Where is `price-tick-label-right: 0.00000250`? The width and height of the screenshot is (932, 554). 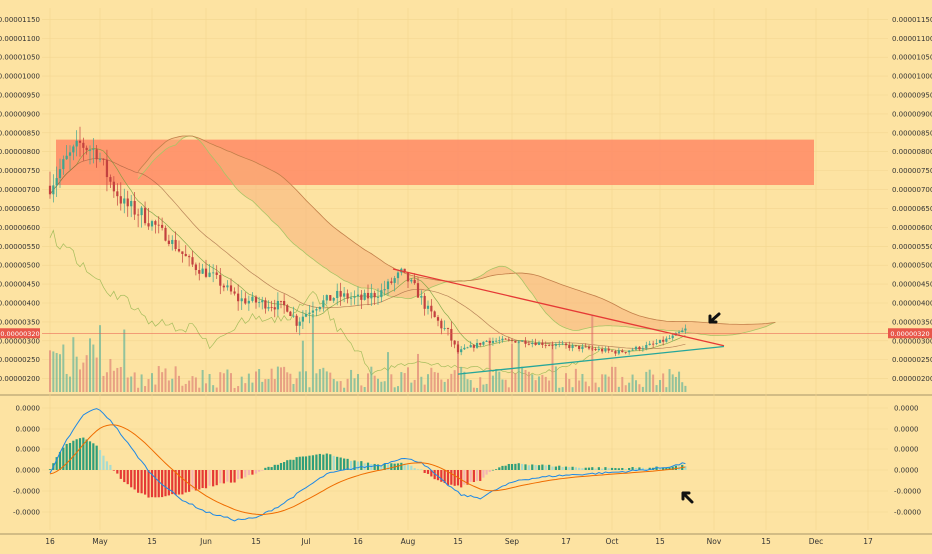
price-tick-label-right: 0.00000250 is located at coordinates (912, 360).